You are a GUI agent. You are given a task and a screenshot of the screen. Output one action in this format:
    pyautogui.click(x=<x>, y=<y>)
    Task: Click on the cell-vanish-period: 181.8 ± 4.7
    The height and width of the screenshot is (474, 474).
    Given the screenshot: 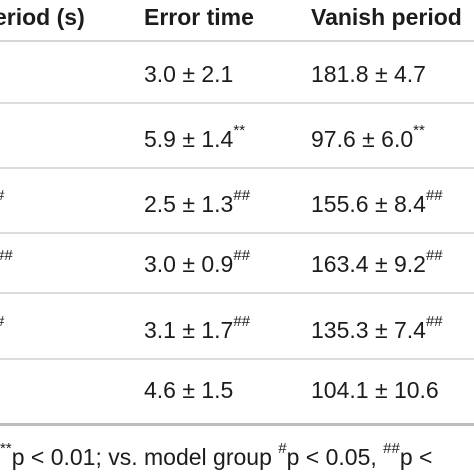 What is the action you would take?
    pyautogui.click(x=368, y=74)
    